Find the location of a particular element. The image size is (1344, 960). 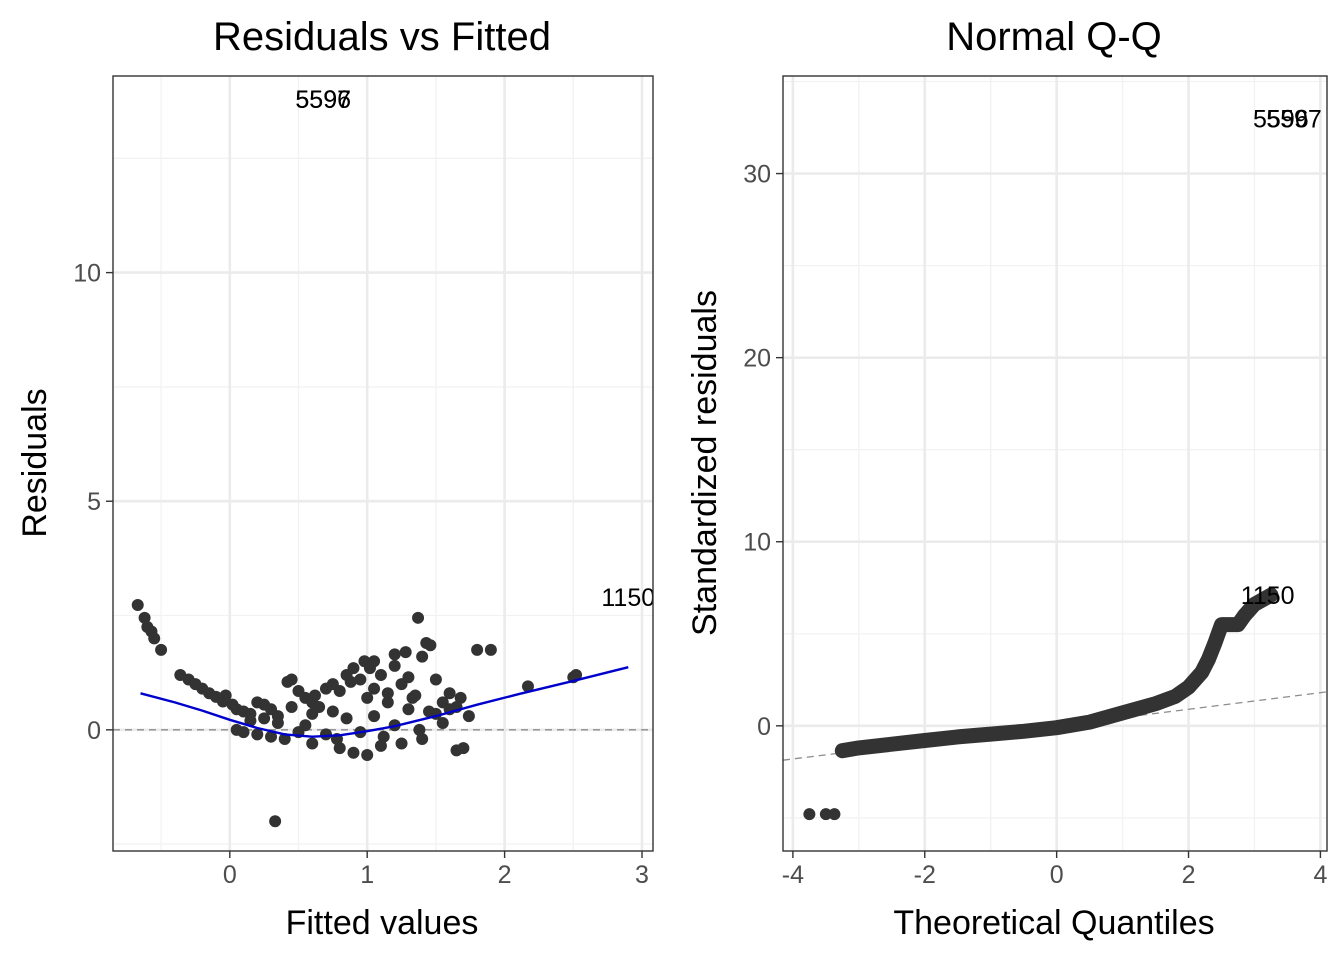

x-tick-label: 1 is located at coordinates (367, 875).